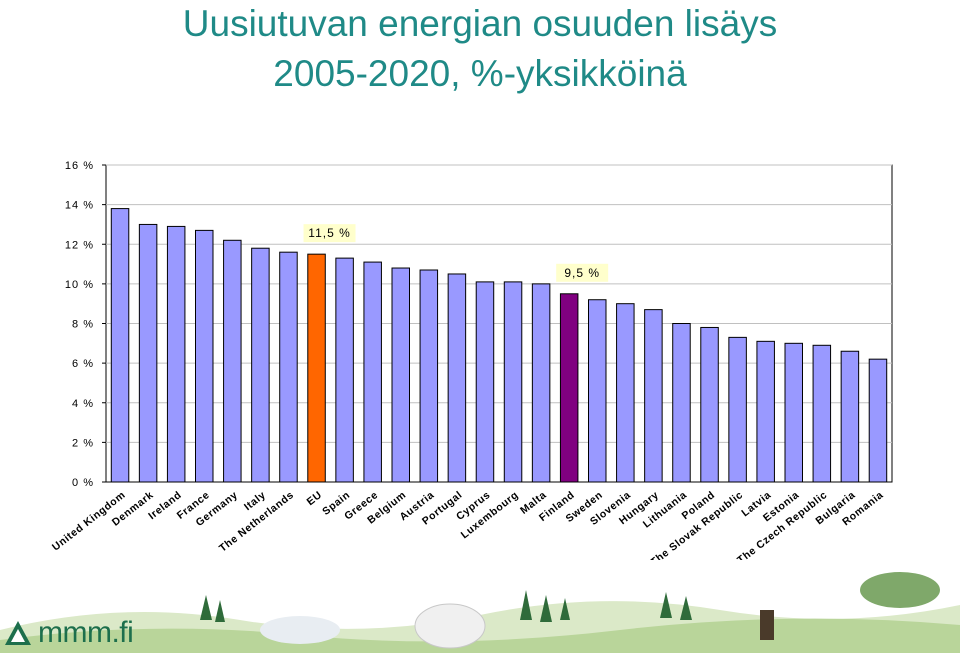 The image size is (960, 653). Describe the element at coordinates (86, 632) in the screenshot. I see `logo-text: mmm.fi` at that location.